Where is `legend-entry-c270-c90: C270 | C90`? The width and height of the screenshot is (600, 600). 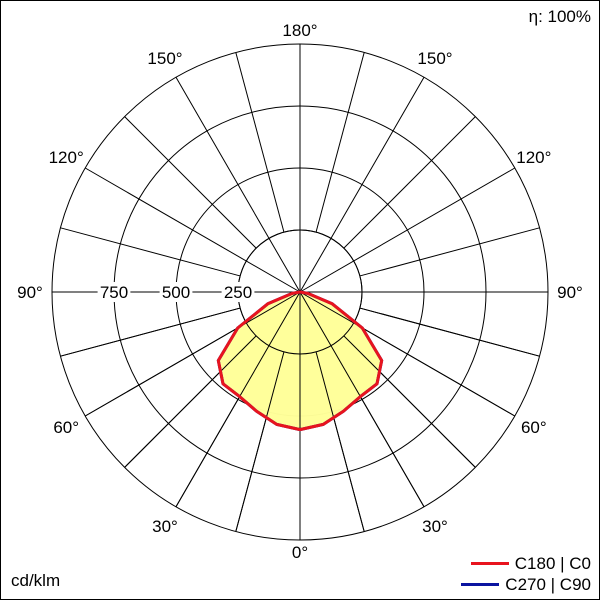
legend-entry-c270-c90: C270 | C90 is located at coordinates (526, 584).